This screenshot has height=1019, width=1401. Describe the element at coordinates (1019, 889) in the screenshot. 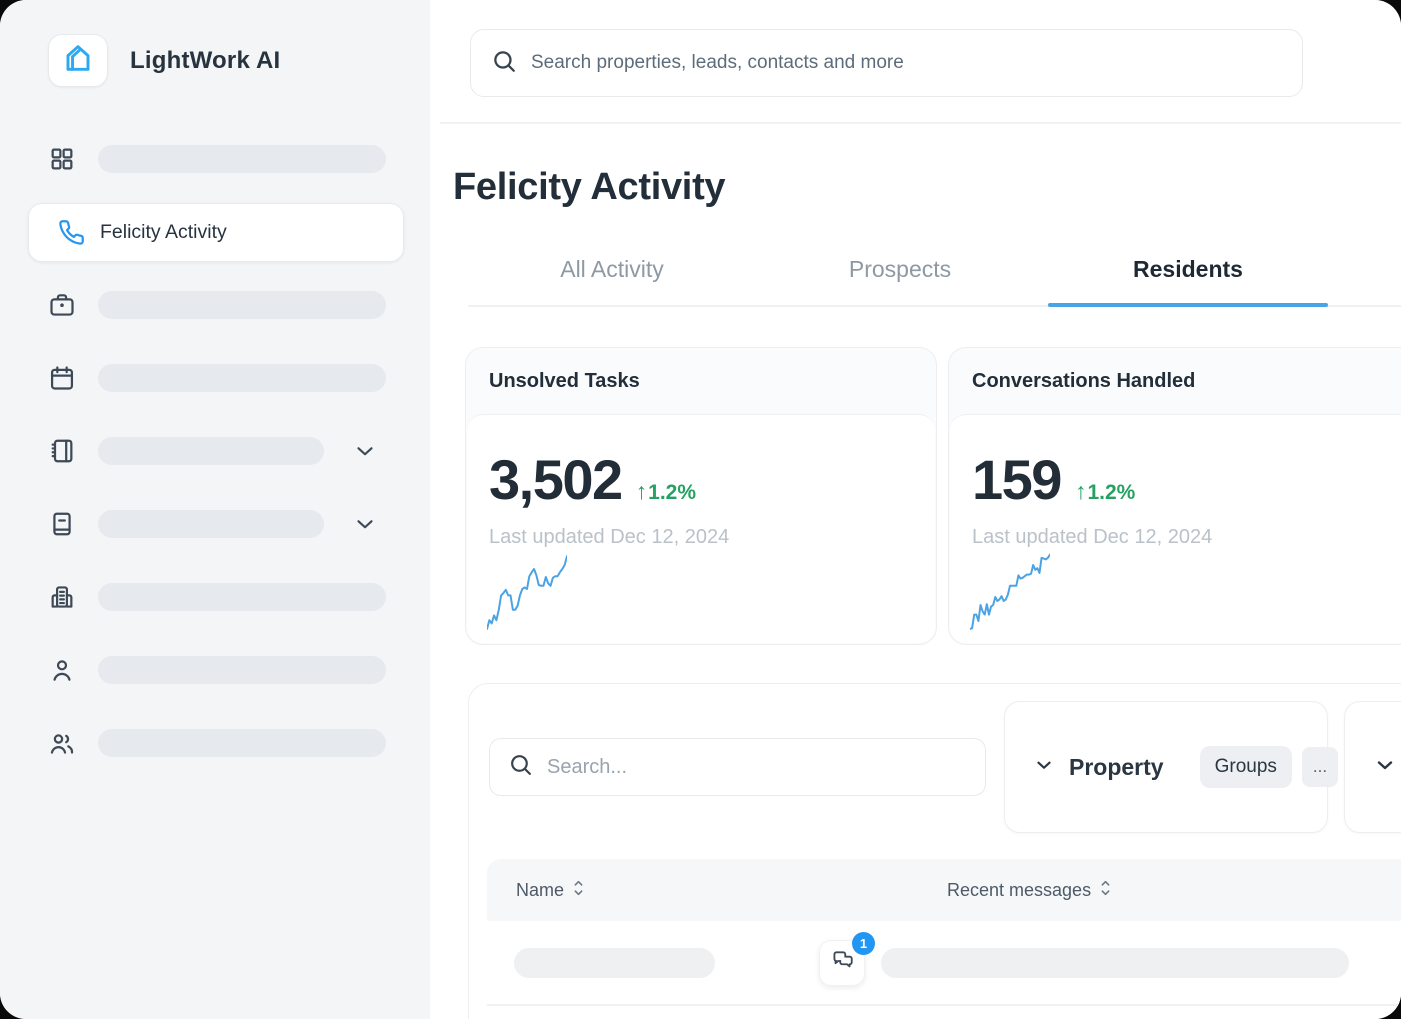

I see `column-label: Recent messages` at that location.